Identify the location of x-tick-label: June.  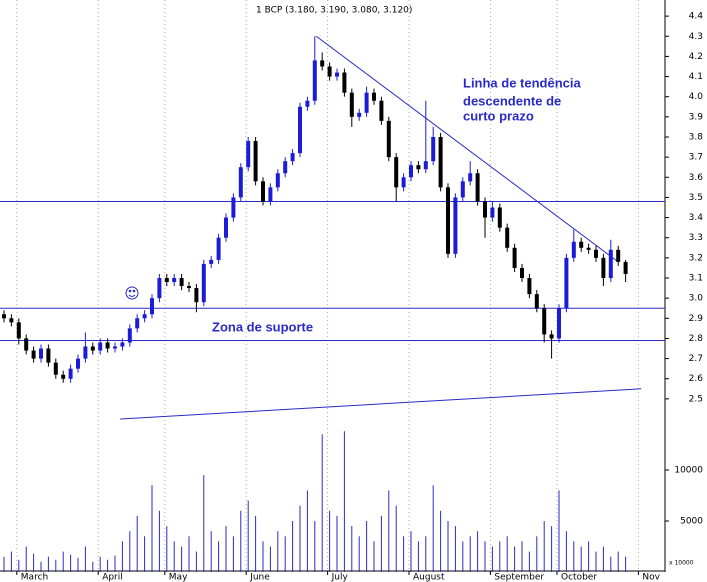
(259, 577).